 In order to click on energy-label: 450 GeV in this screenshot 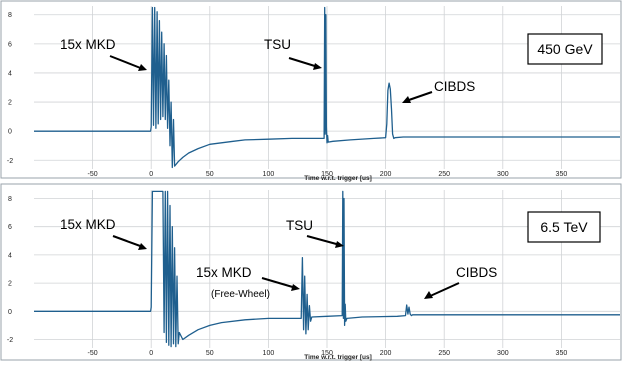, I will do `click(565, 49)`.